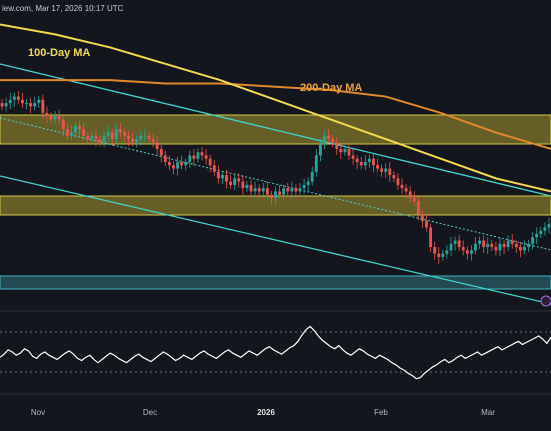 The height and width of the screenshot is (431, 551). I want to click on alert-marker-icon, so click(545, 301).